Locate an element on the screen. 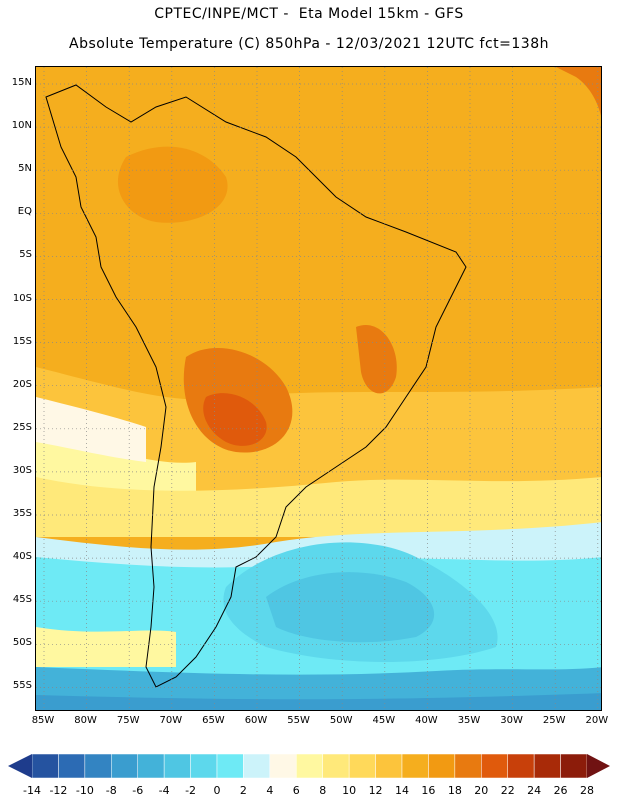  lon-tick-label: 35W is located at coordinates (469, 720).